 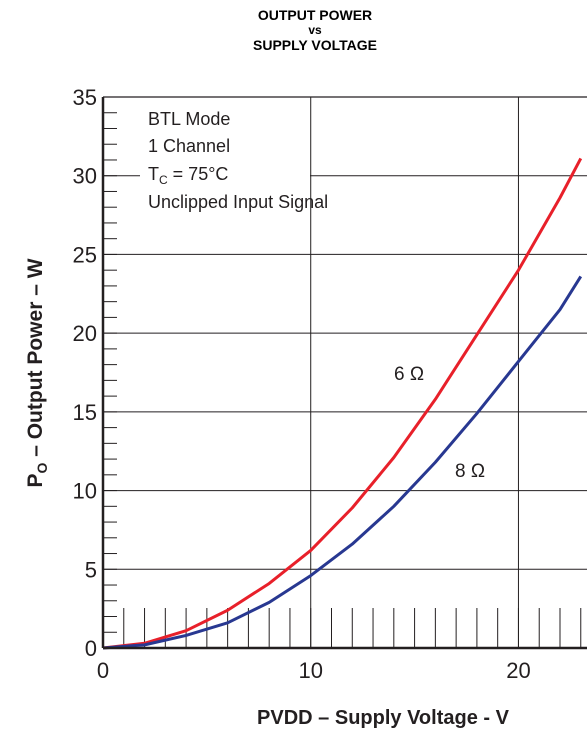 What do you see at coordinates (470, 471) in the screenshot?
I see `series-label-8-ohm: 8 Ω` at bounding box center [470, 471].